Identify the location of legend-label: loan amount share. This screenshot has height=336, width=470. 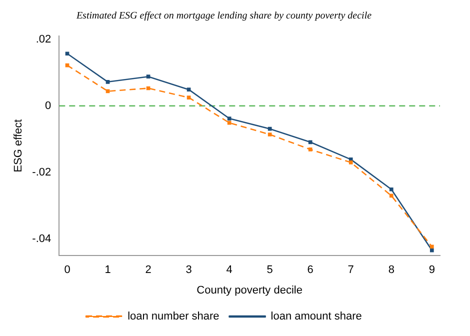
(316, 316).